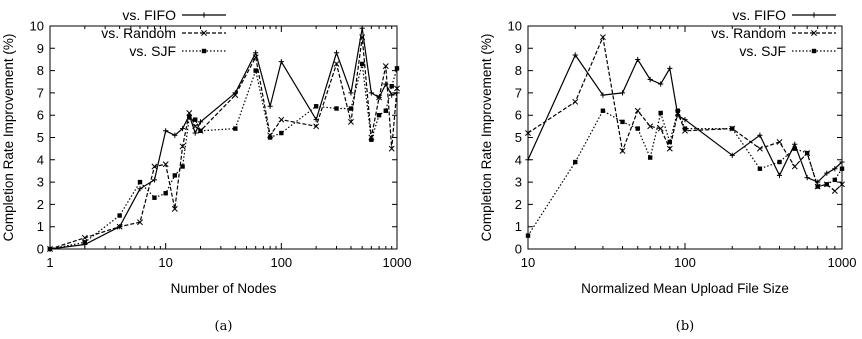 The image size is (862, 339). What do you see at coordinates (842, 262) in the screenshot?
I see `chart-1-x-tick-label: 1000` at bounding box center [842, 262].